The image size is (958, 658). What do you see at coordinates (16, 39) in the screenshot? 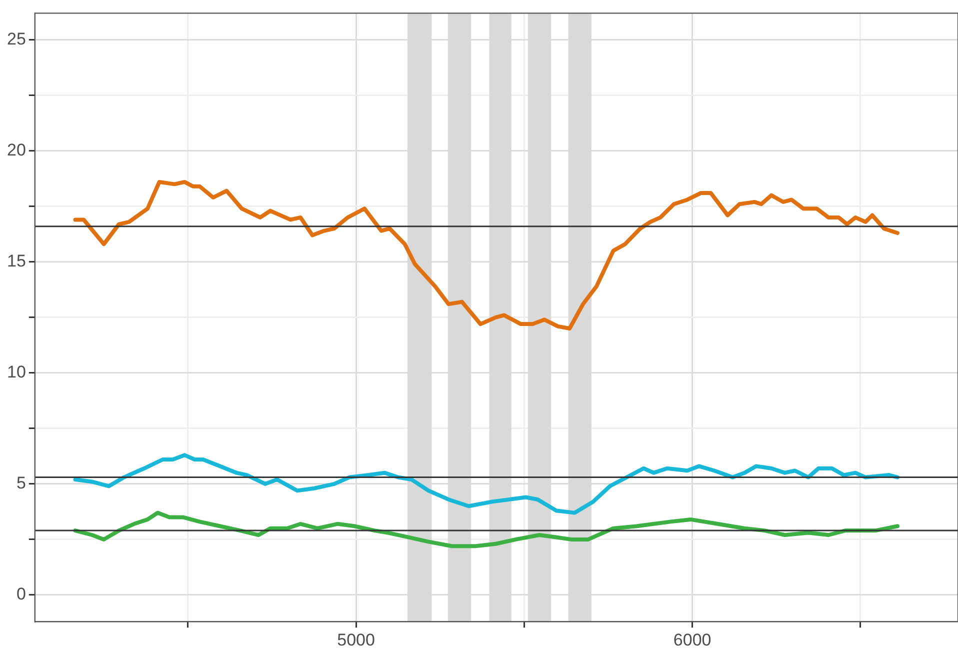
I see `y-tick-label: 25` at bounding box center [16, 39].